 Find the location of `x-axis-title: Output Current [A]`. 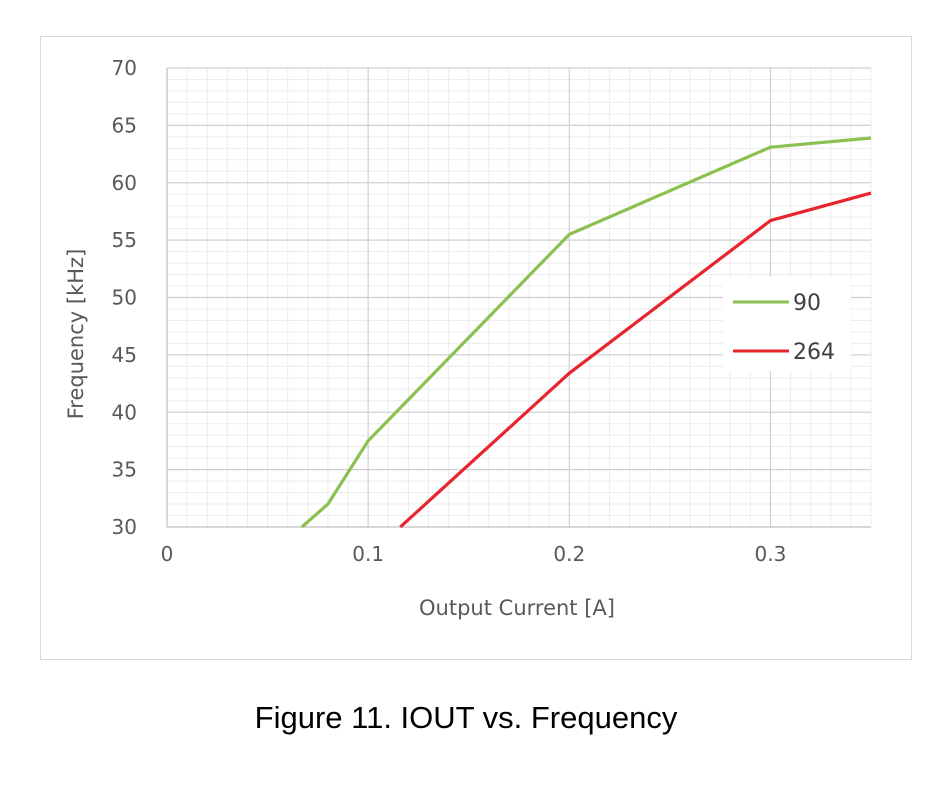

x-axis-title: Output Current [A] is located at coordinates (517, 608).